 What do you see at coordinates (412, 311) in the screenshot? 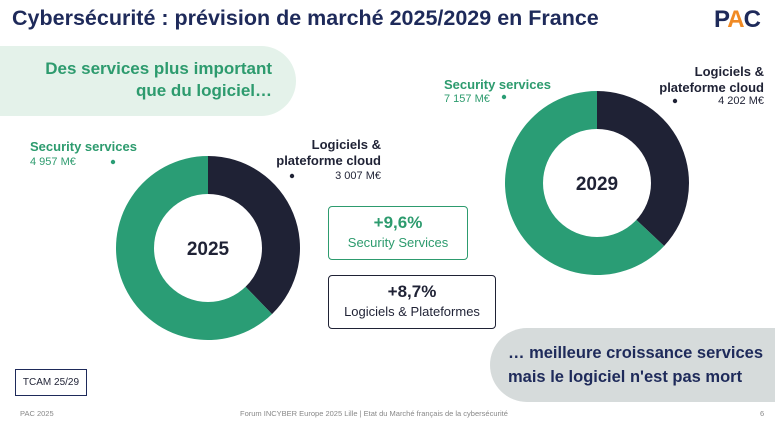
I see `growth-software-caption: Logiciels & Plateformes` at bounding box center [412, 311].